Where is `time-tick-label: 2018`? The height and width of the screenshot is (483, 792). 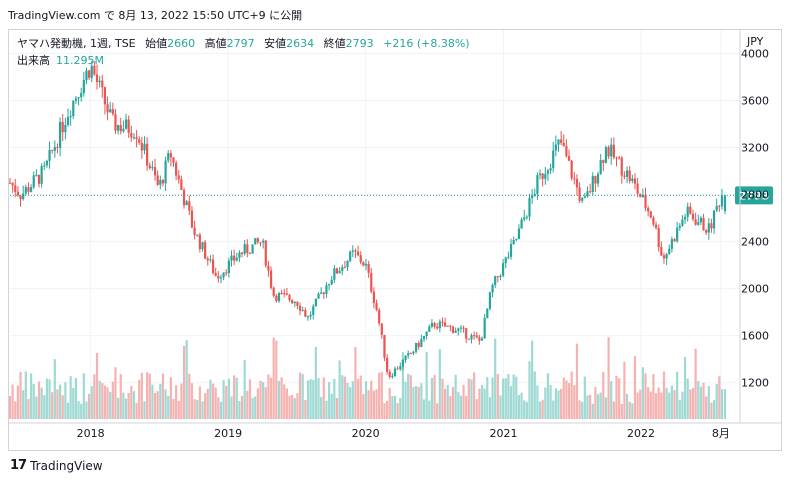 time-tick-label: 2018 is located at coordinates (91, 433).